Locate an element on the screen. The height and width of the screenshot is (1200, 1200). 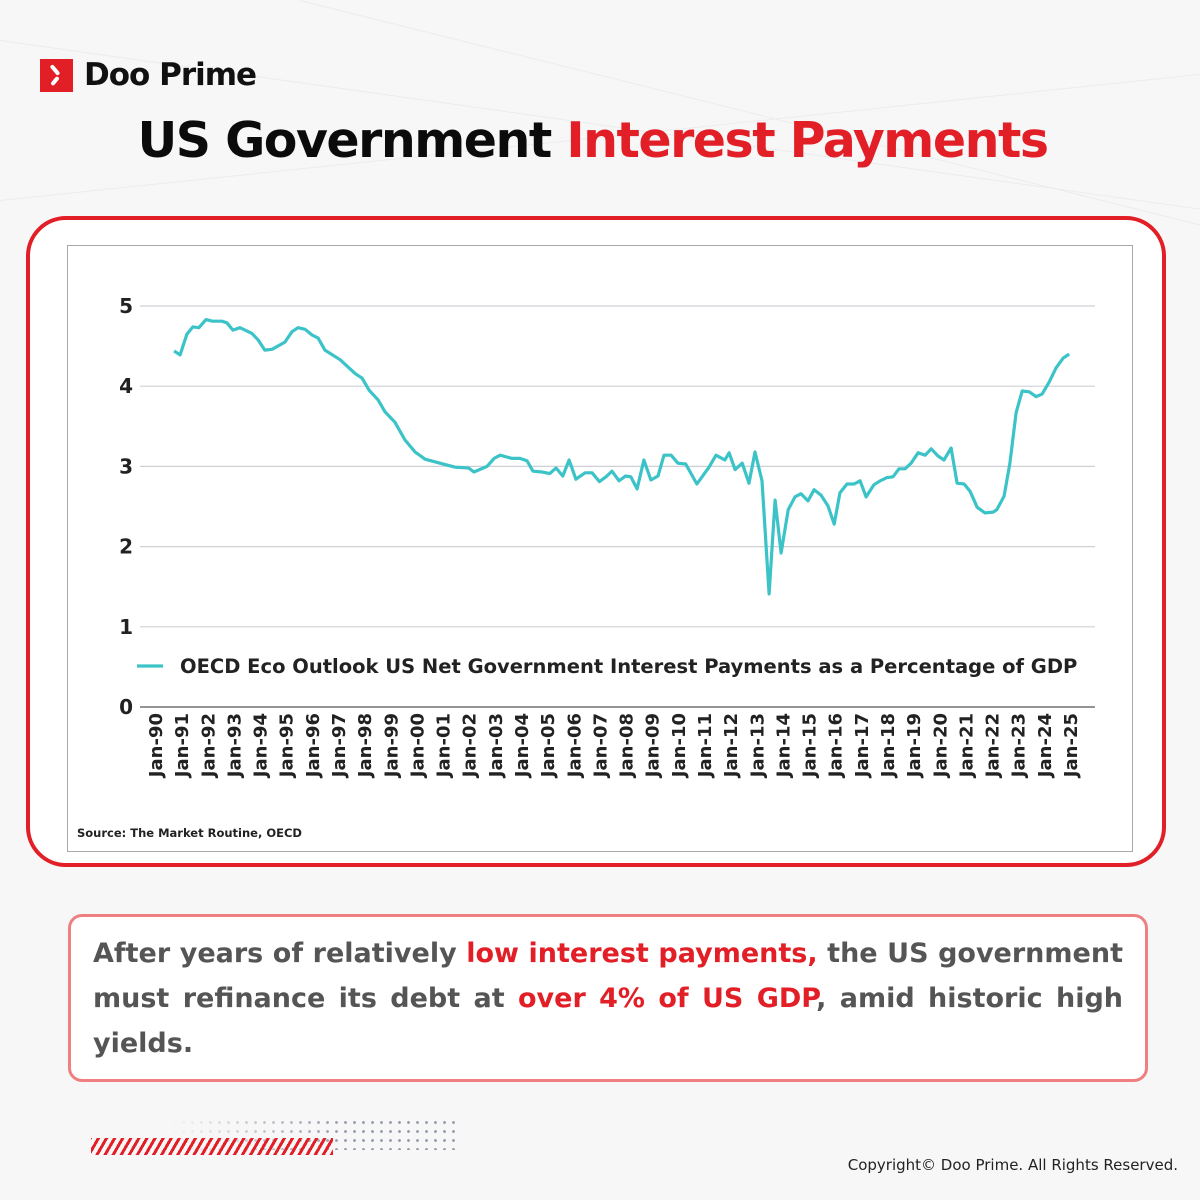
x-tick-label: Jan-93 is located at coordinates (234, 746).